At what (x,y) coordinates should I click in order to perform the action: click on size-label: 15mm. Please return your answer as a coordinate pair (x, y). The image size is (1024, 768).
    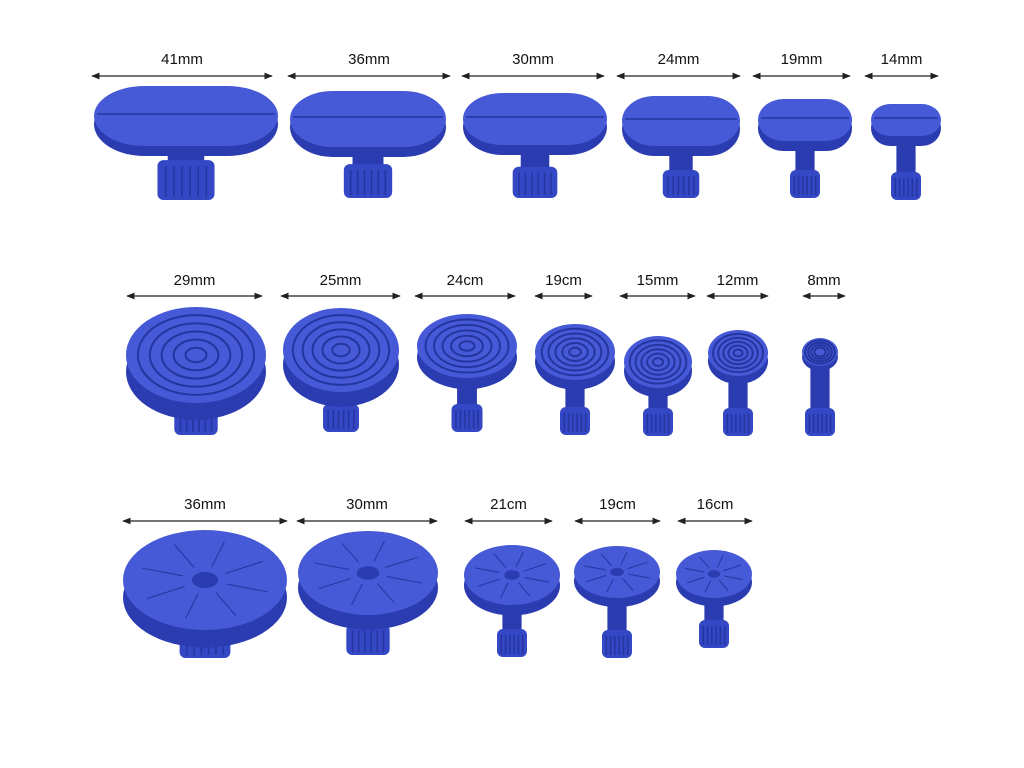
    Looking at the image, I should click on (658, 280).